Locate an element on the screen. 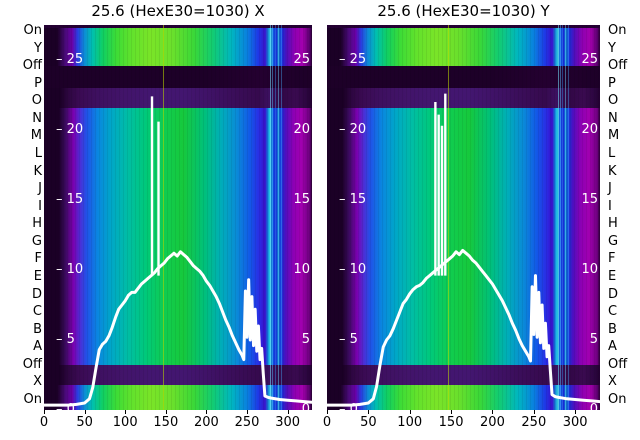 Image resolution: width=640 pixels, height=440 pixels. category-axis-label-right: M is located at coordinates (614, 136).